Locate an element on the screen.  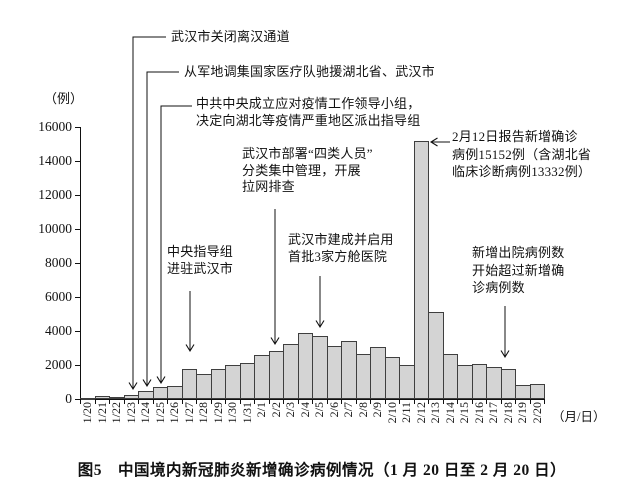
x-tick-label: 2/16 is located at coordinates (478, 413).